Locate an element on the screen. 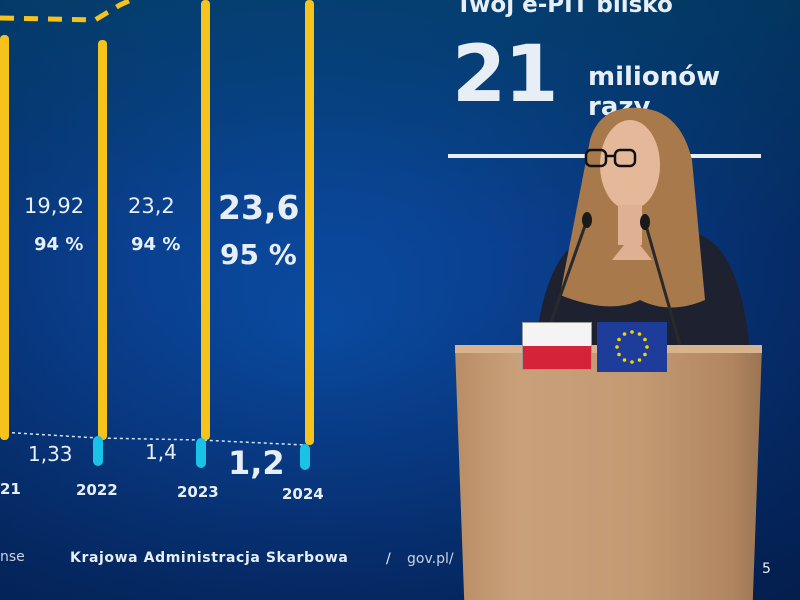  page-number: 5 is located at coordinates (766, 569).